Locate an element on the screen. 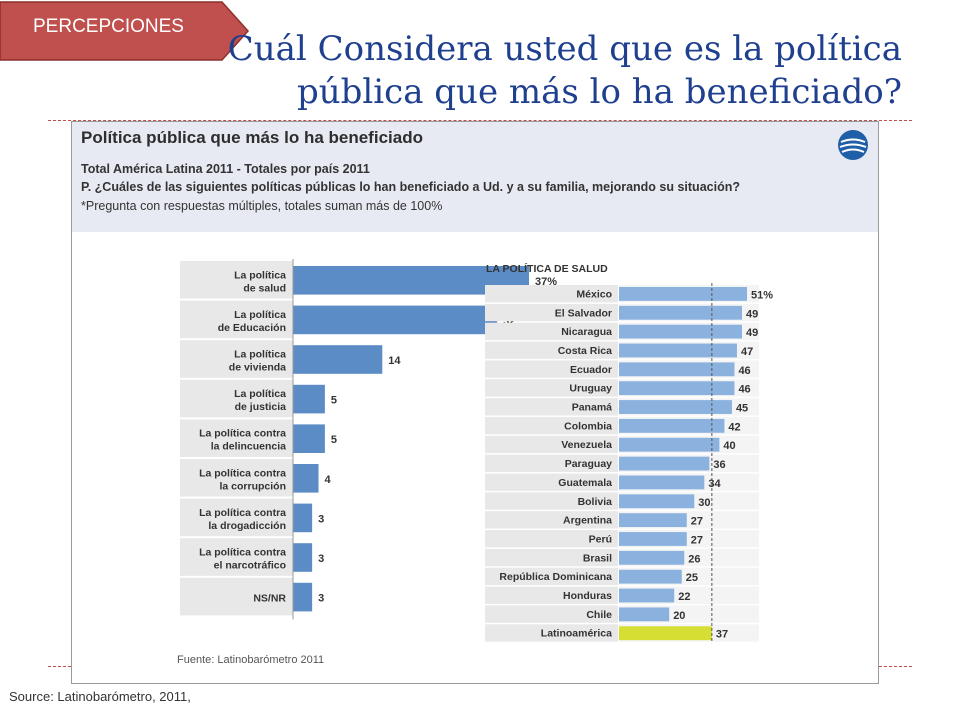  left-category-label-8-0: NS/NR is located at coordinates (269, 599).